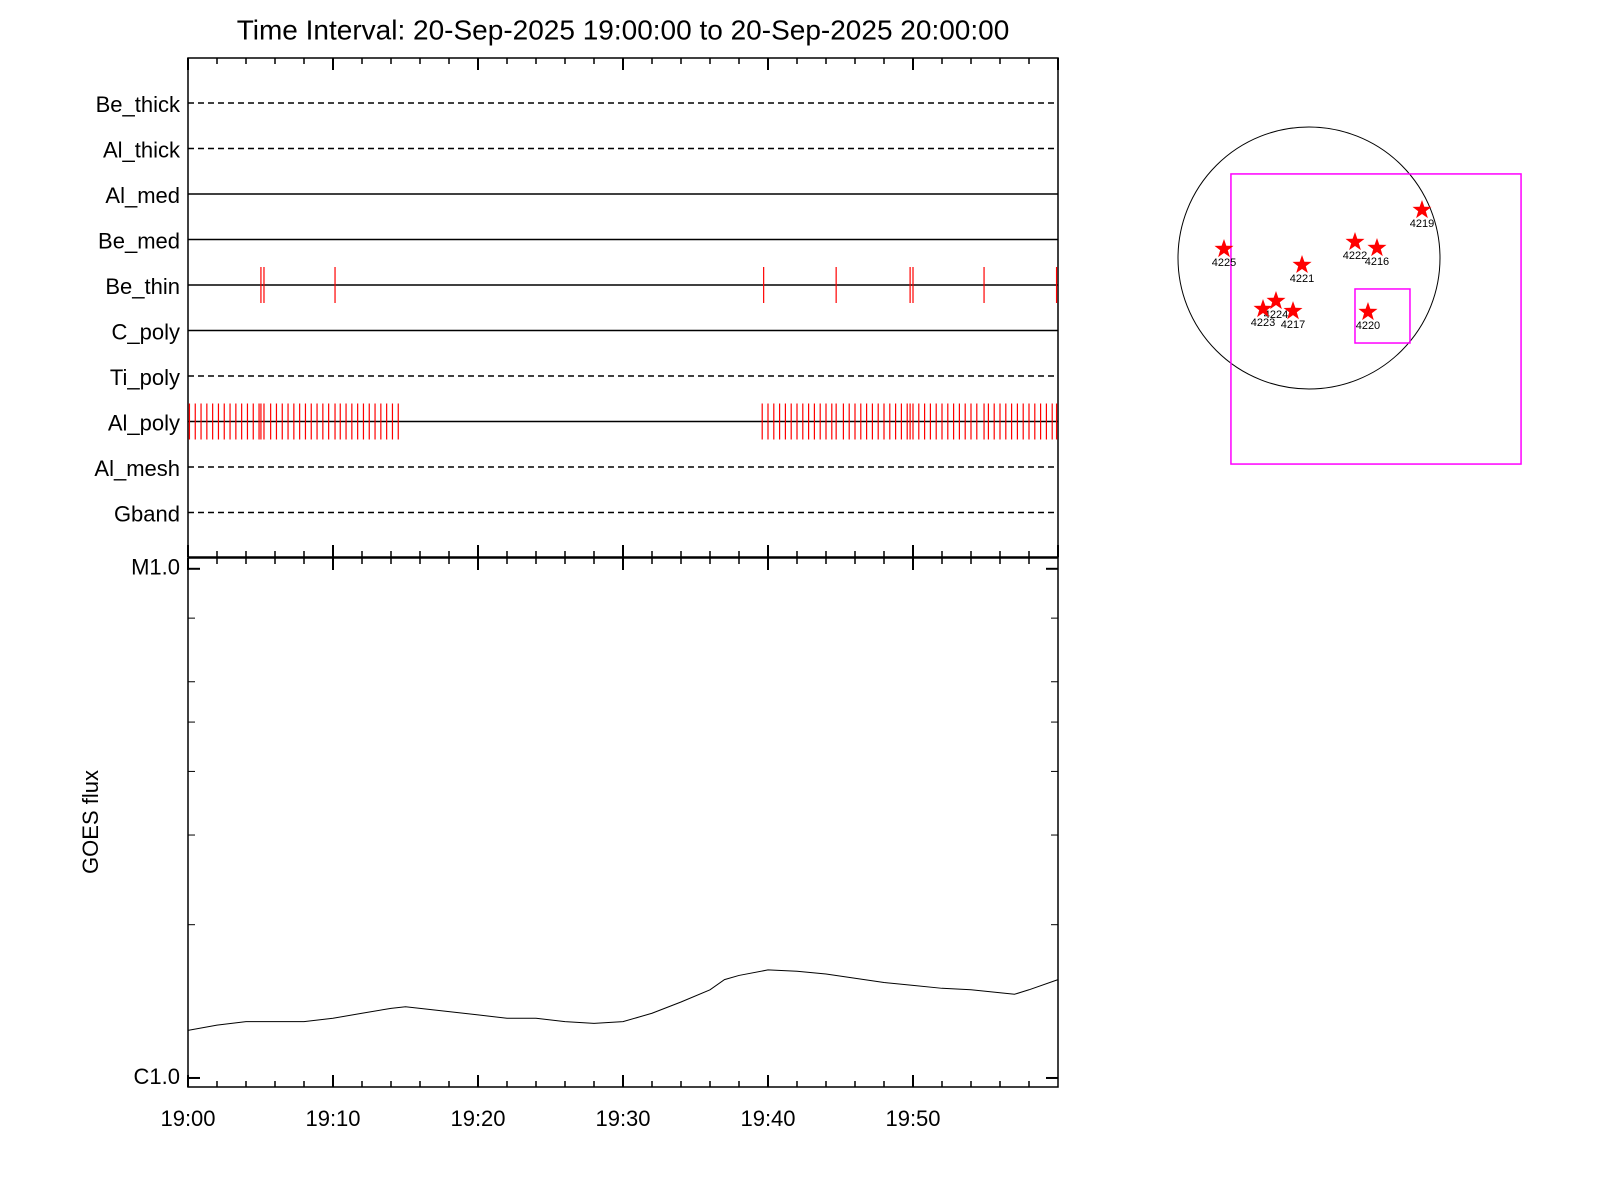 Image resolution: width=1600 pixels, height=1200 pixels. What do you see at coordinates (623, 1000) in the screenshot?
I see `flux-line` at bounding box center [623, 1000].